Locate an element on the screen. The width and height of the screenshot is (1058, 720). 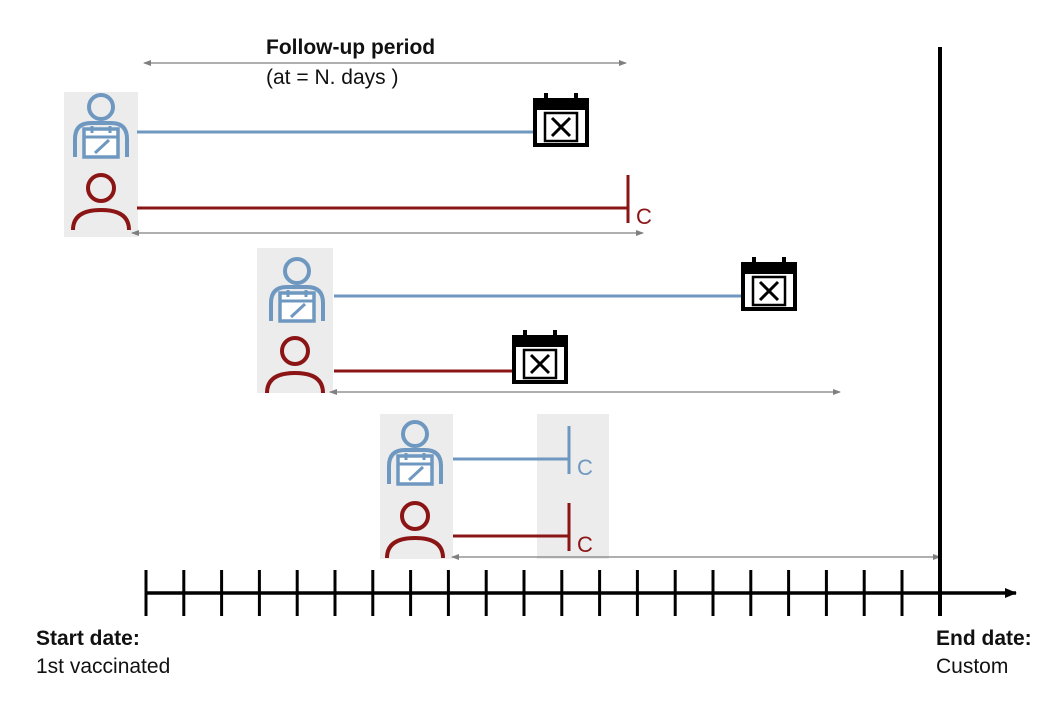
follow-up-subtitle: (at = N. days ) is located at coordinates (332, 77).